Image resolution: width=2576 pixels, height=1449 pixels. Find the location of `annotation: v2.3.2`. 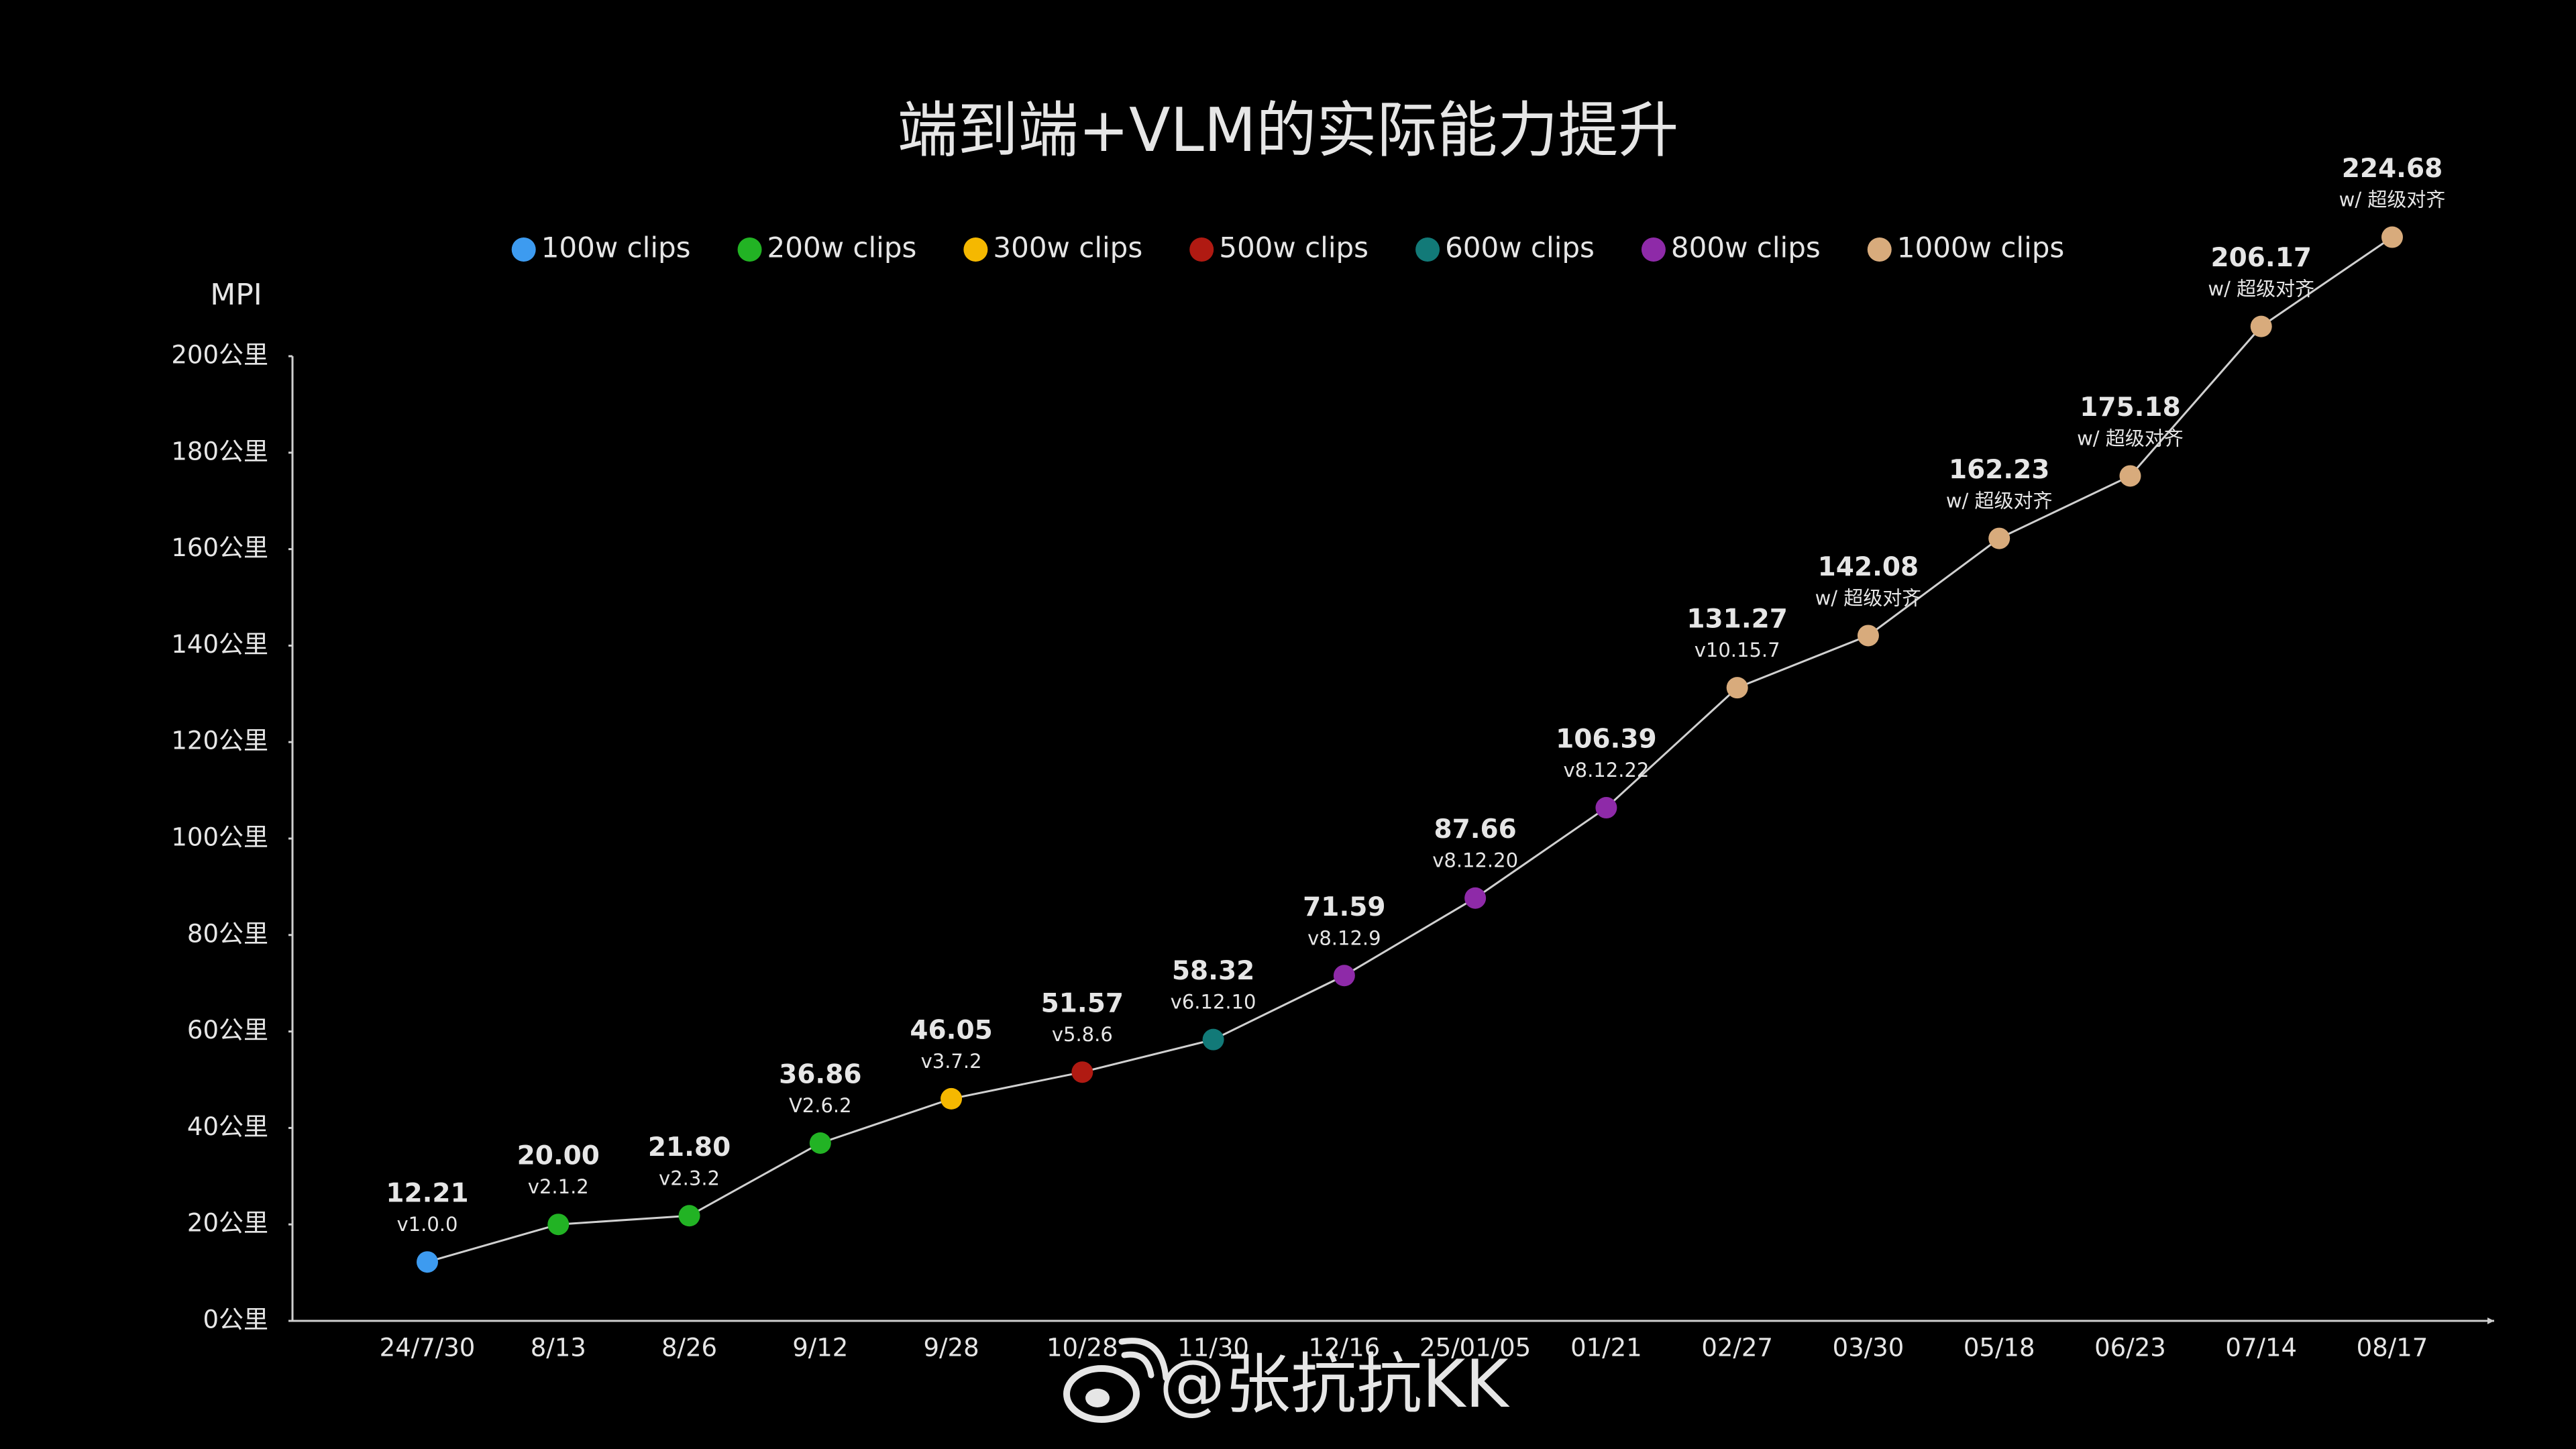

annotation: v2.3.2 is located at coordinates (689, 1178).